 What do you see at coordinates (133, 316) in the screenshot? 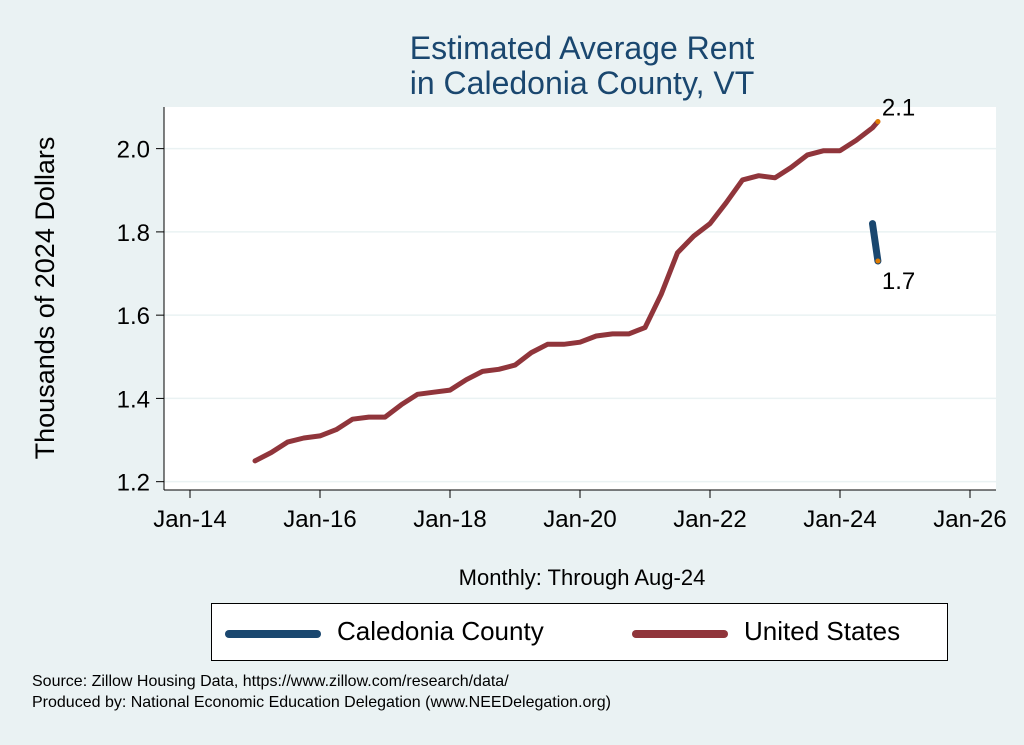
I see `y-tick-label: 1.6` at bounding box center [133, 316].